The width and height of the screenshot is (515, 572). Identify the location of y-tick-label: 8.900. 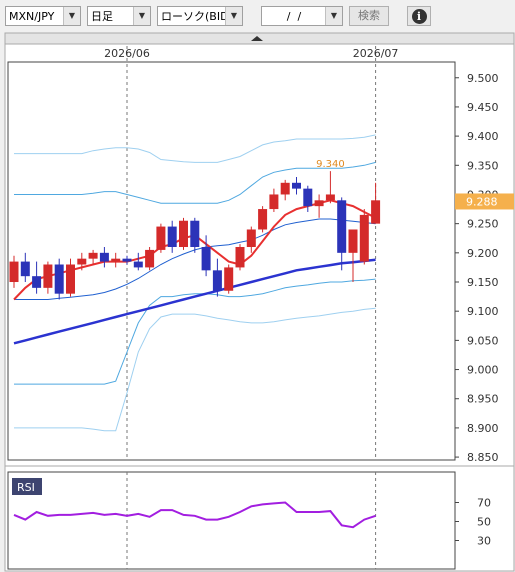
(483, 428).